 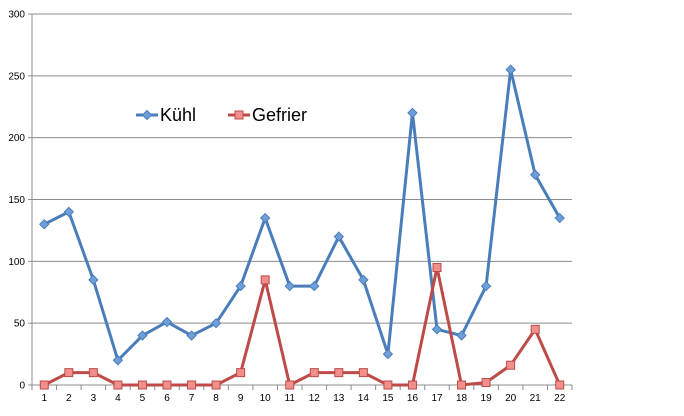 I want to click on x-tick-label: 18, so click(x=462, y=398).